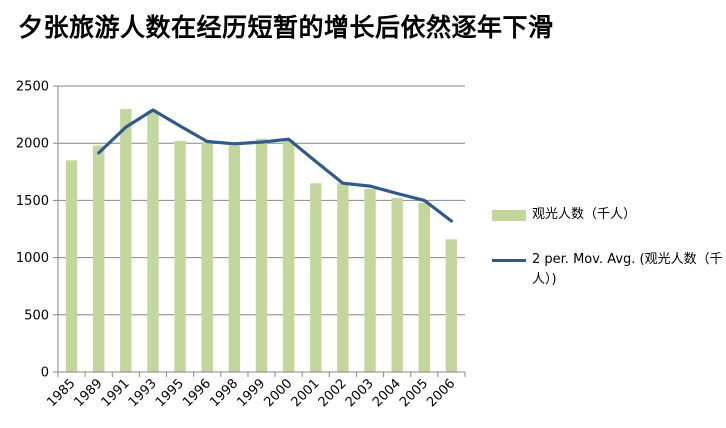 The height and width of the screenshot is (428, 726). Describe the element at coordinates (61, 393) in the screenshot. I see `x-tick-label: 1985` at that location.